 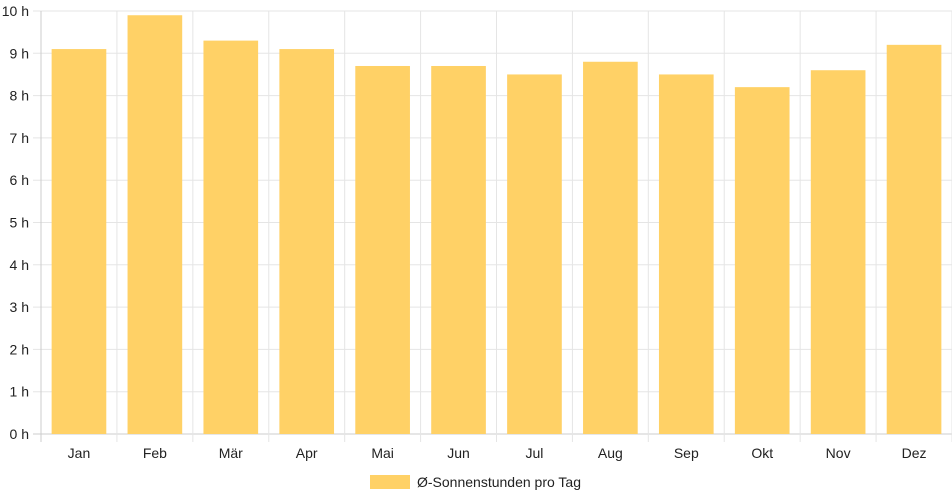 I want to click on legend-swatch, so click(x=390, y=482).